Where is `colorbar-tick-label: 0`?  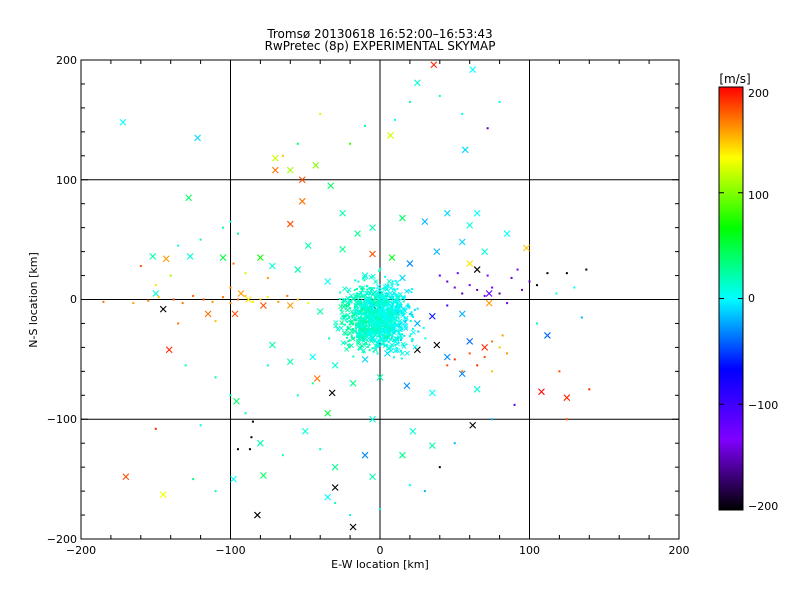
colorbar-tick-label: 0 is located at coordinates (751, 298).